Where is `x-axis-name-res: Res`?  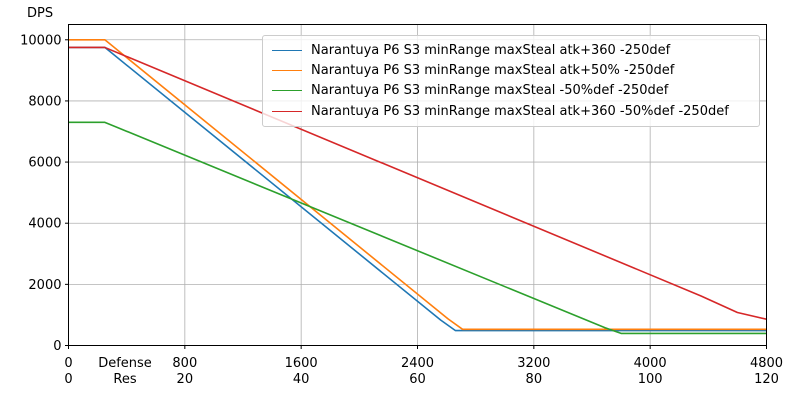 x-axis-name-res: Res is located at coordinates (124, 379).